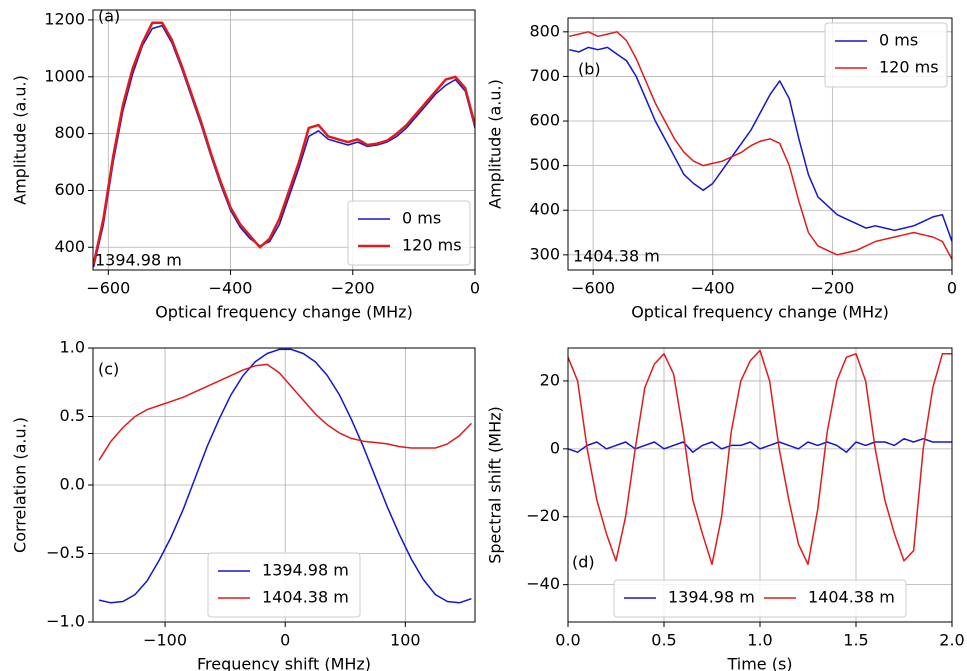 This screenshot has height=671, width=967. I want to click on y-tick-label: 1000, so click(64, 75).